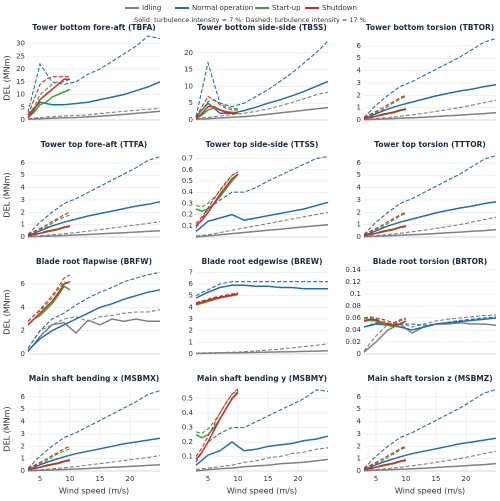 This screenshot has width=500, height=501. I want to click on panel-title: Blade root flapwise (BRFW), so click(94, 261).